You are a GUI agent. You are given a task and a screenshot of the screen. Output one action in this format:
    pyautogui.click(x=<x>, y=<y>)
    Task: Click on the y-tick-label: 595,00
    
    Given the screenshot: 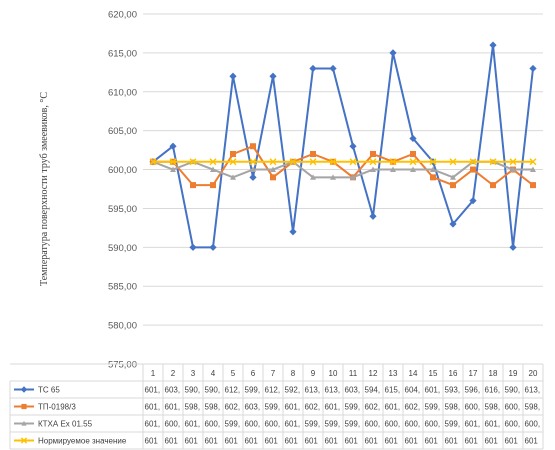 What is the action you would take?
    pyautogui.click(x=122, y=209)
    